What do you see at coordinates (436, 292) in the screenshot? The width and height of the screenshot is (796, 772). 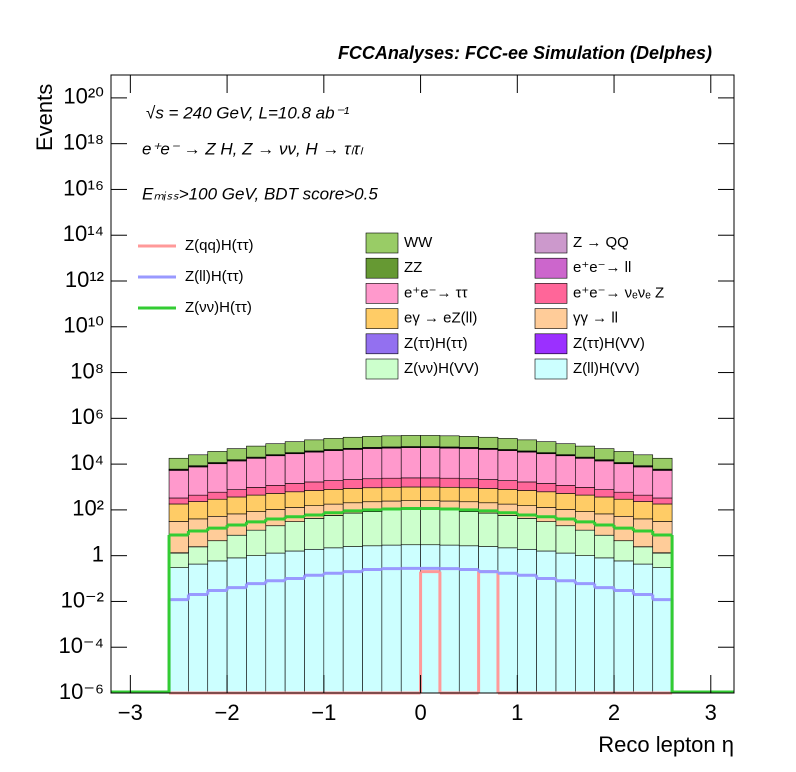 I see `legend-label: e⁺e⁻→ ττ` at bounding box center [436, 292].